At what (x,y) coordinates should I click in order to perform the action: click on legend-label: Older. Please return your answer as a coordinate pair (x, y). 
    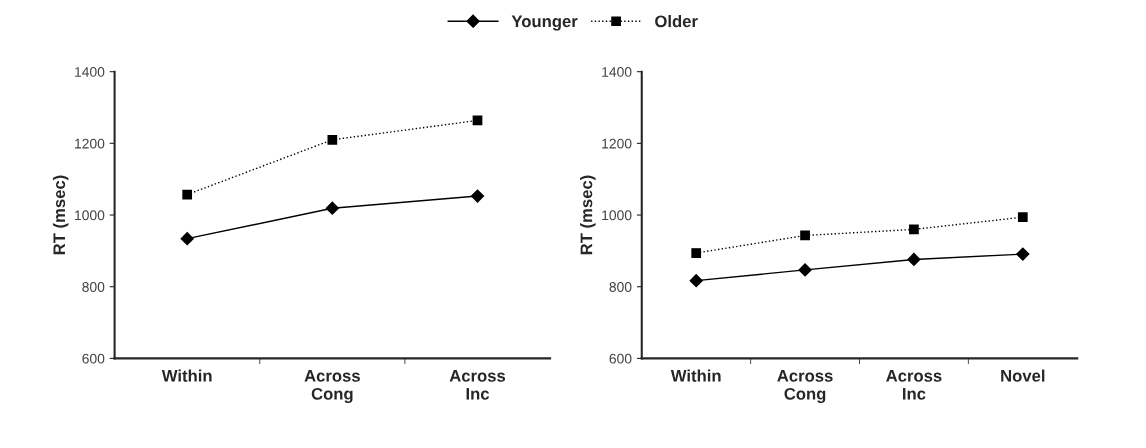
    Looking at the image, I should click on (676, 21).